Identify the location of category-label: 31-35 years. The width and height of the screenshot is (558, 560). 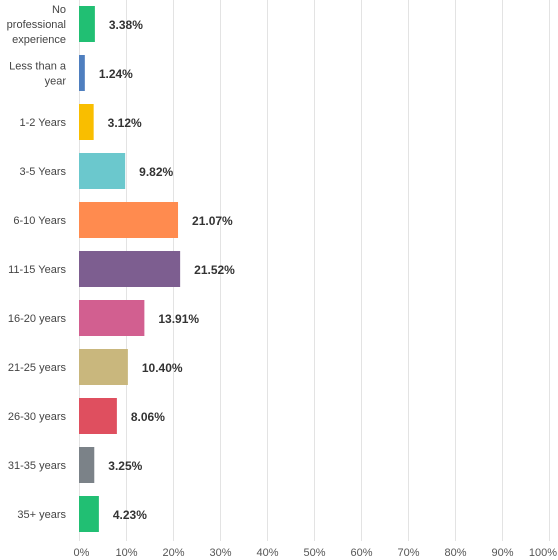
(37, 466).